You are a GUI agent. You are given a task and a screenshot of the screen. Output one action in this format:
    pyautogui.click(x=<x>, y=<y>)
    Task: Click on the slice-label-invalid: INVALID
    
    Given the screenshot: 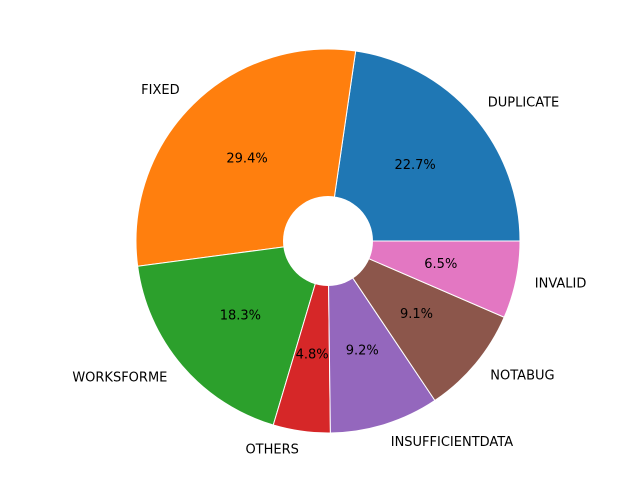 What is the action you would take?
    pyautogui.click(x=561, y=283)
    